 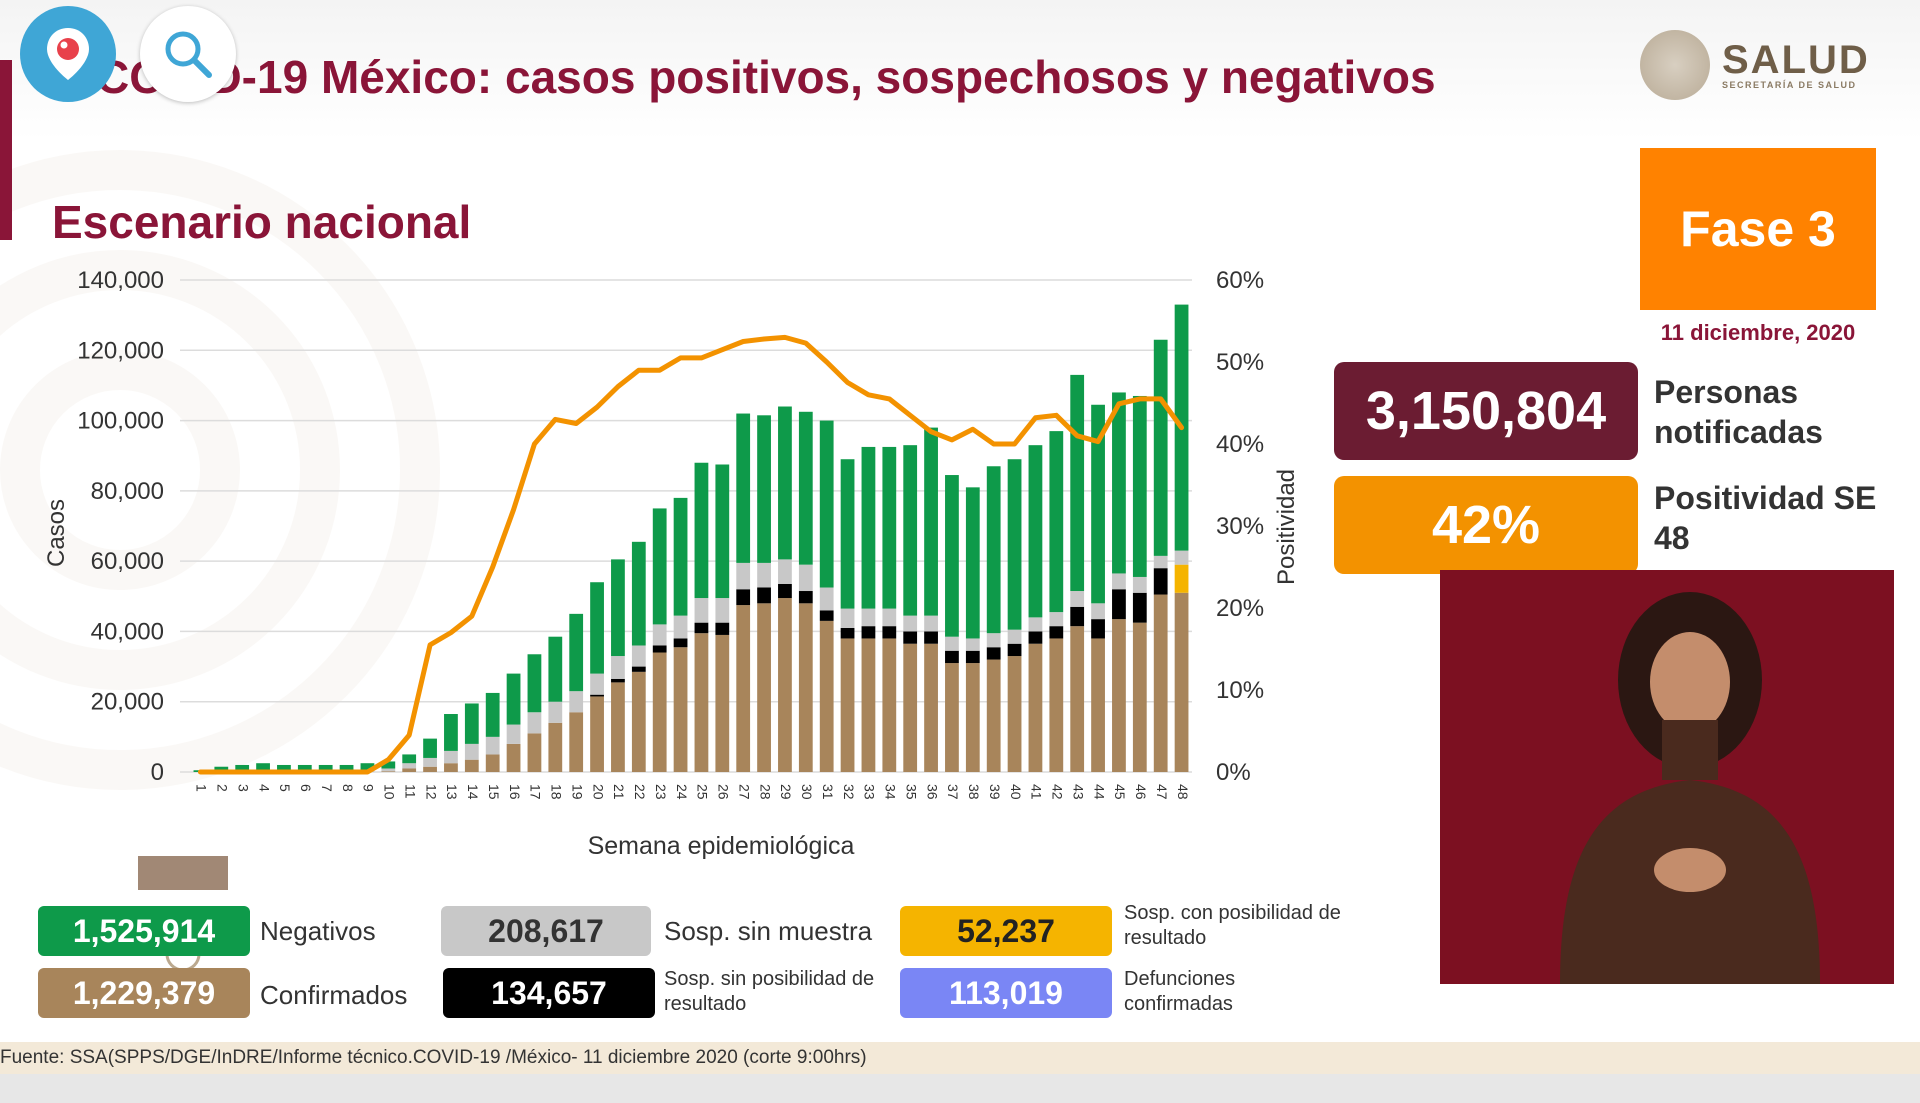 I want to click on location-pin-icon, so click(x=68, y=54).